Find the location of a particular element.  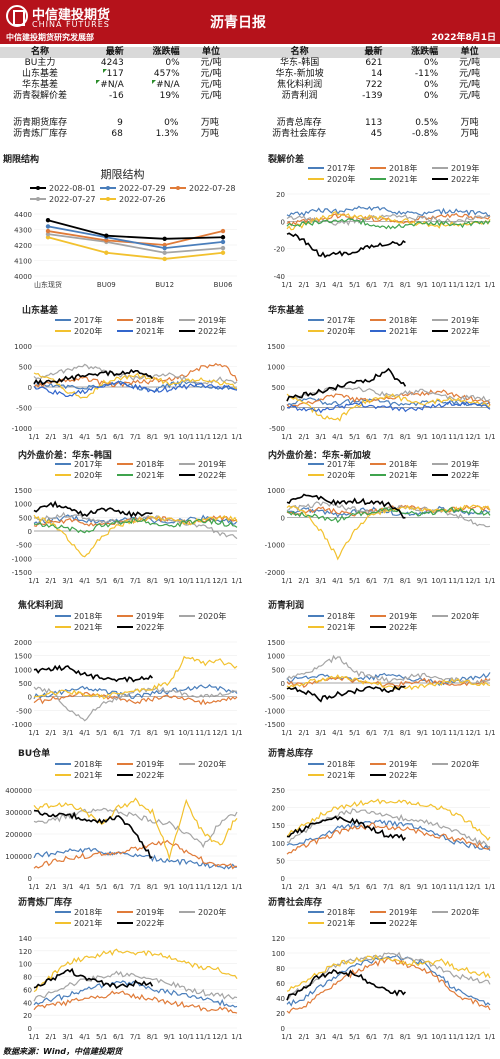

table-cell: 113 is located at coordinates (374, 123).